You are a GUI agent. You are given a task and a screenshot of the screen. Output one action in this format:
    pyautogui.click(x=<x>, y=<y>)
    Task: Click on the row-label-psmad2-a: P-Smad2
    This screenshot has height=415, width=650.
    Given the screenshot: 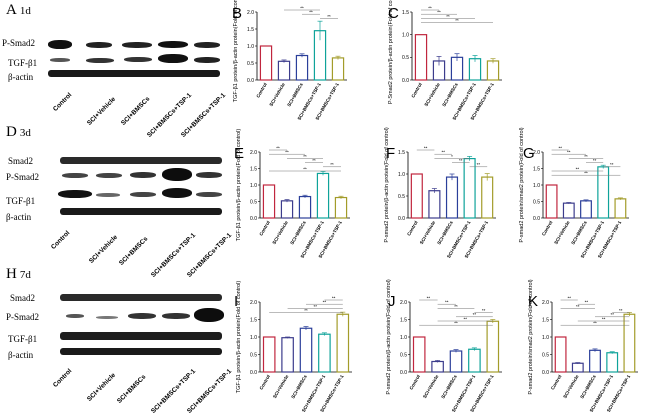 What is the action you would take?
    pyautogui.click(x=19, y=43)
    